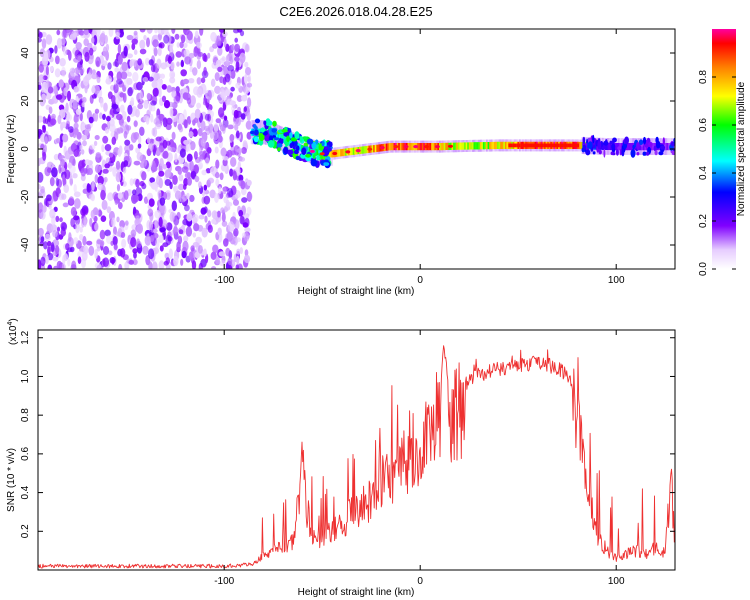 This screenshot has width=750, height=600. Describe the element at coordinates (25, 376) in the screenshot. I see `y-tick-label: 1.0` at that location.